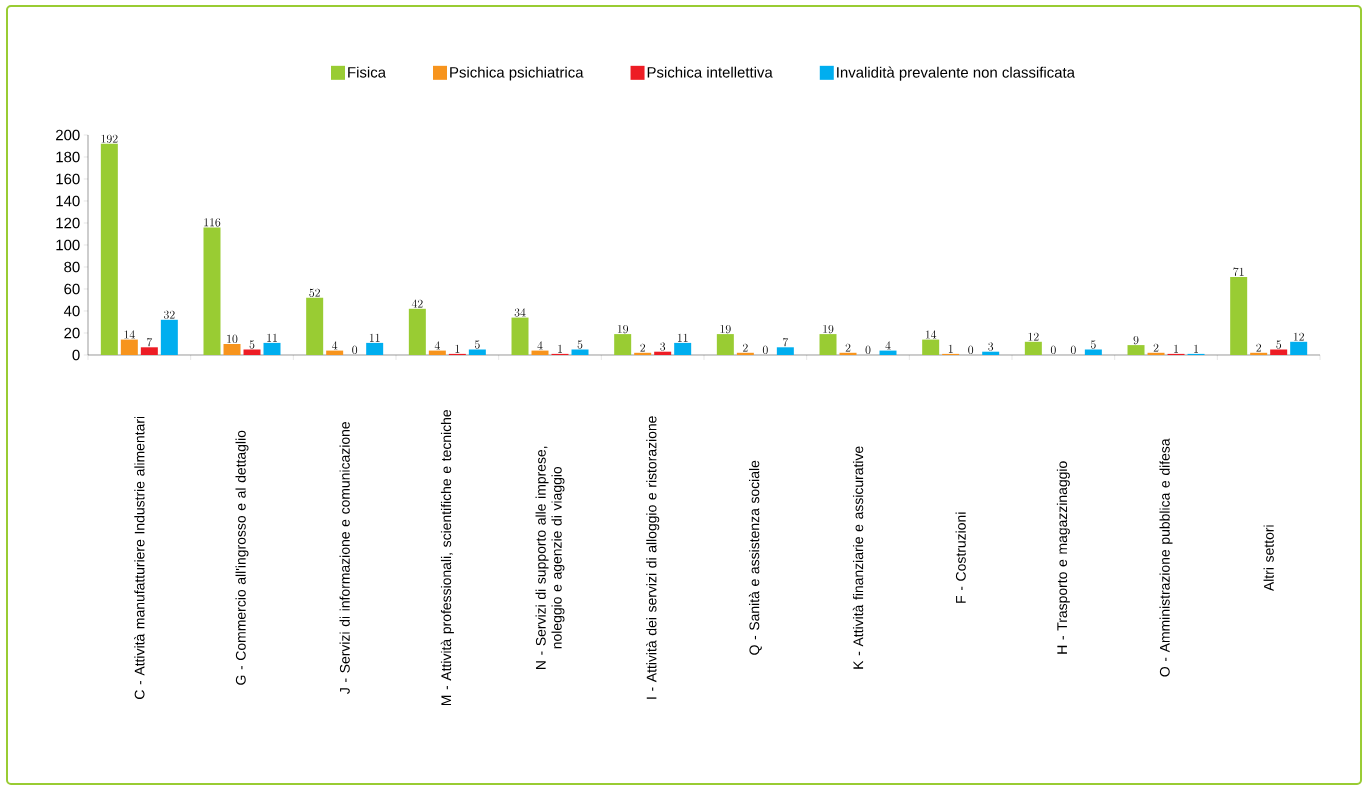 The width and height of the screenshot is (1368, 786). Describe the element at coordinates (755, 557) in the screenshot. I see `x-tick-label: Q - Sanità e assistenza sociale` at that location.